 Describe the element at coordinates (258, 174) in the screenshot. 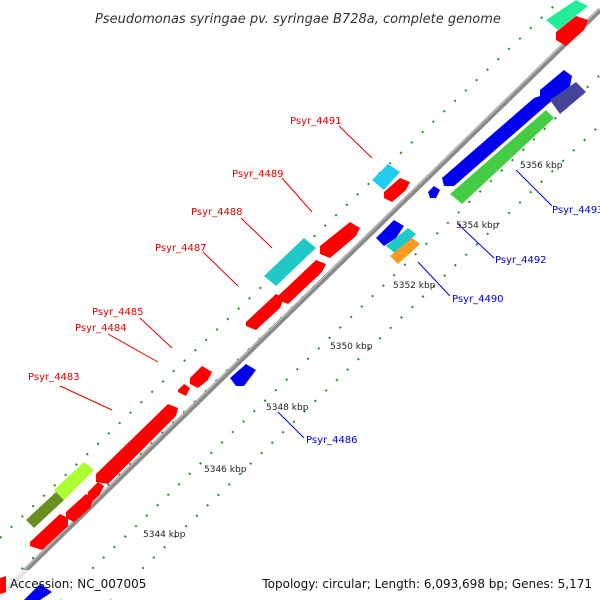

I see `gene-label-psyr-4489: Psyr_4489` at that location.